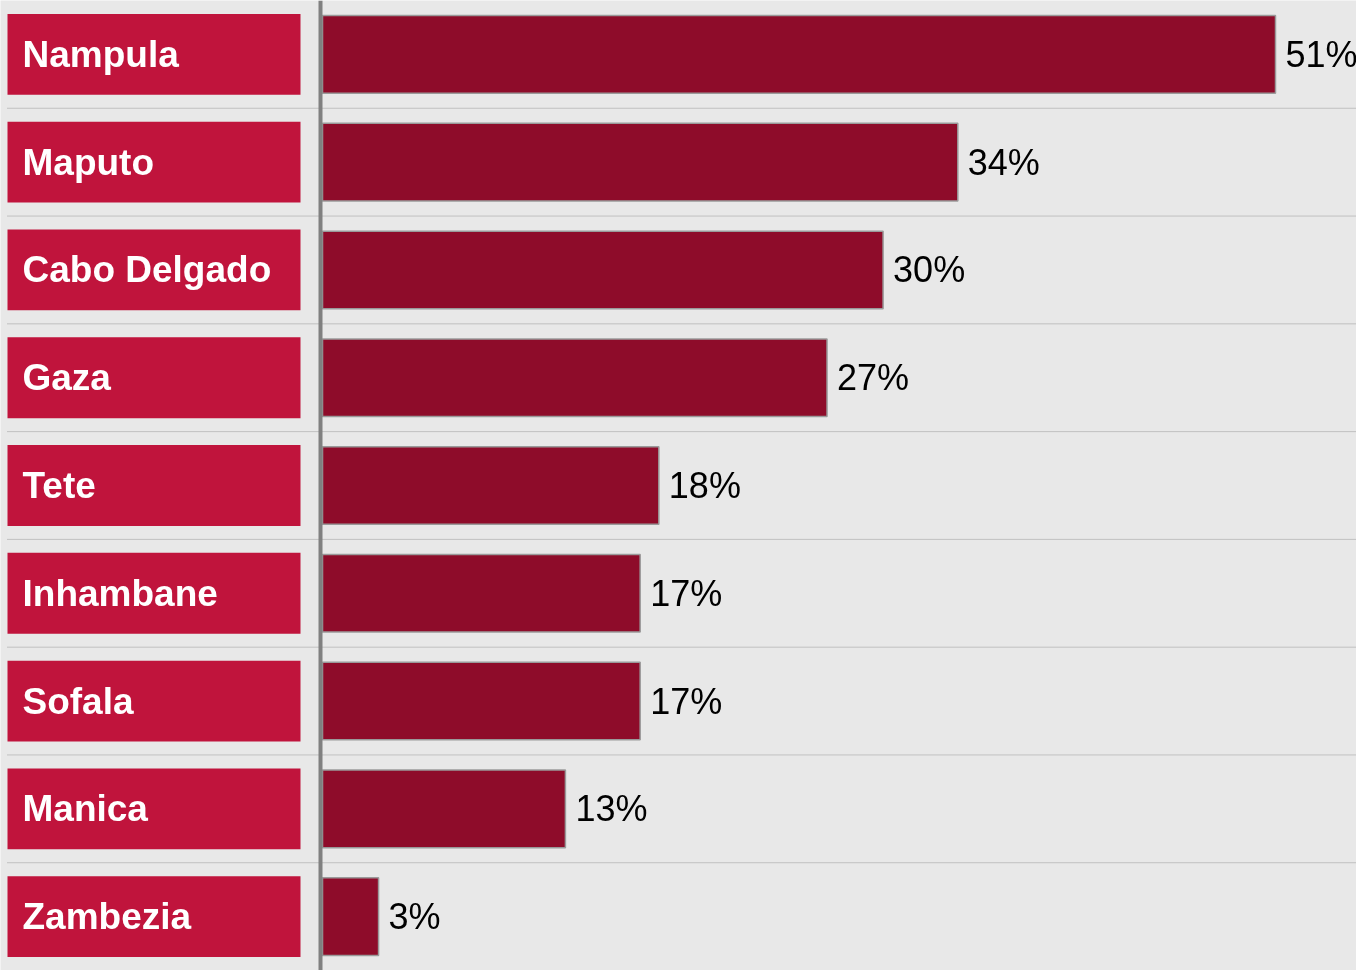  Describe the element at coordinates (85, 809) in the screenshot. I see `y-tick-label: Manica` at that location.